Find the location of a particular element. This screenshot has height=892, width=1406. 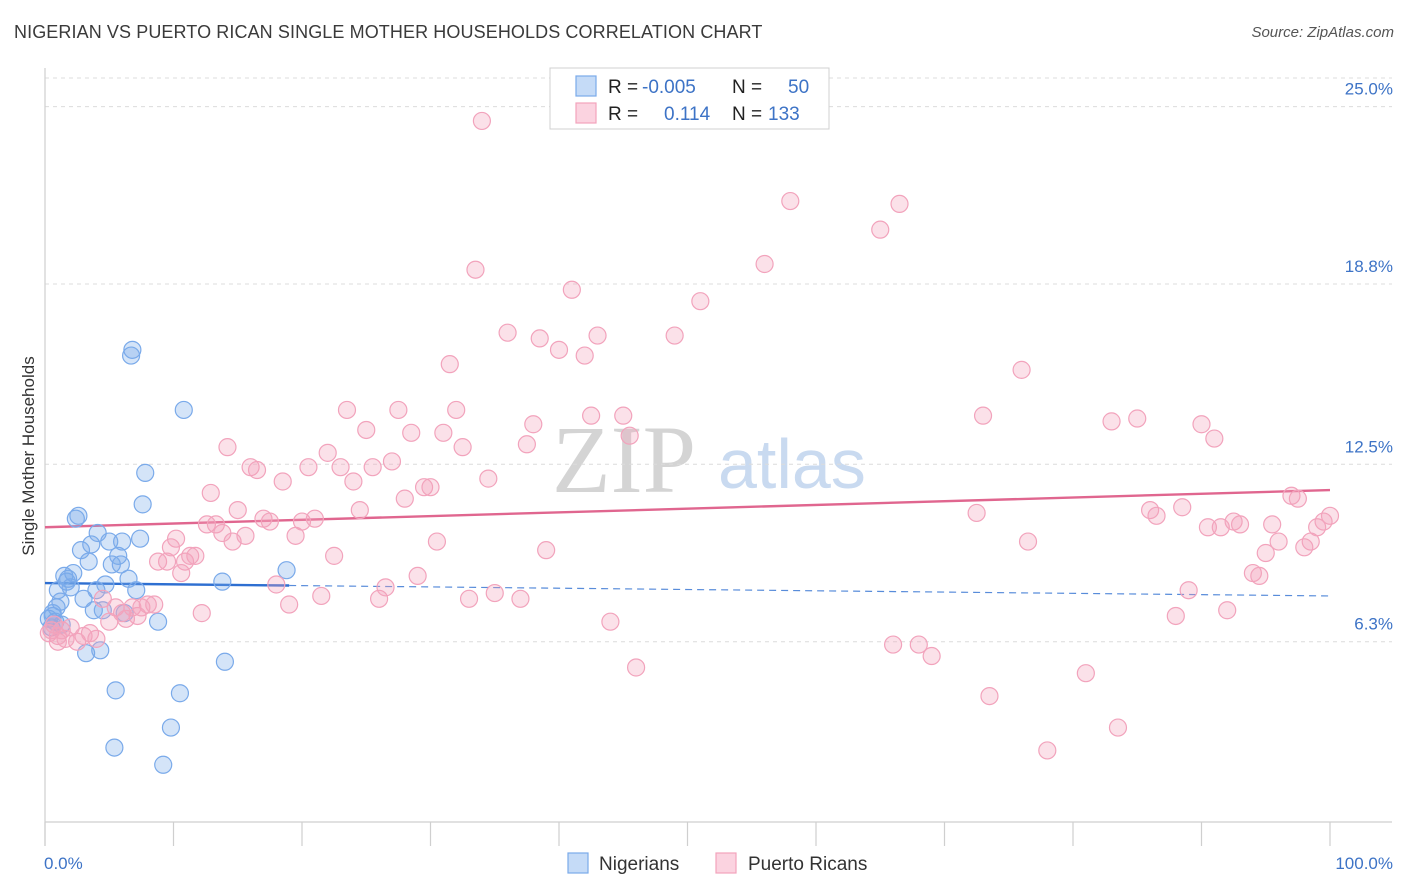

legend-label-puerto-ricans: Puerto Ricans is located at coordinates (807, 864).